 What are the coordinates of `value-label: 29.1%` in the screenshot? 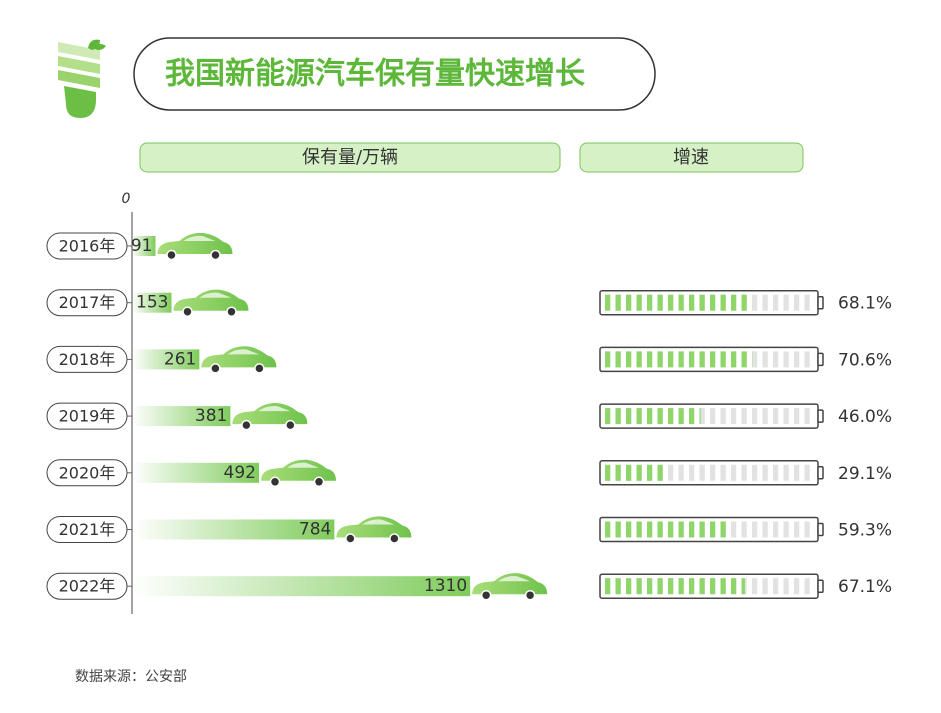 It's located at (865, 474).